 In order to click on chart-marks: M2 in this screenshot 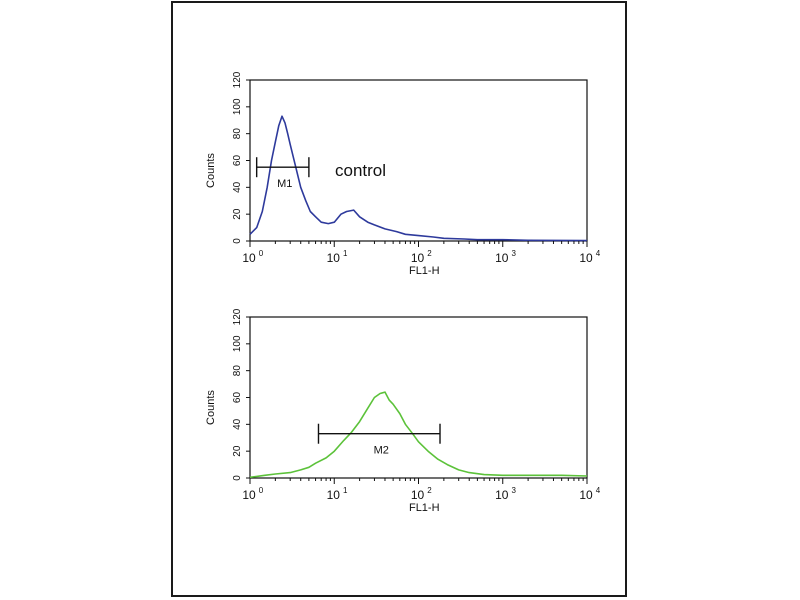, I will do `click(418, 435)`.